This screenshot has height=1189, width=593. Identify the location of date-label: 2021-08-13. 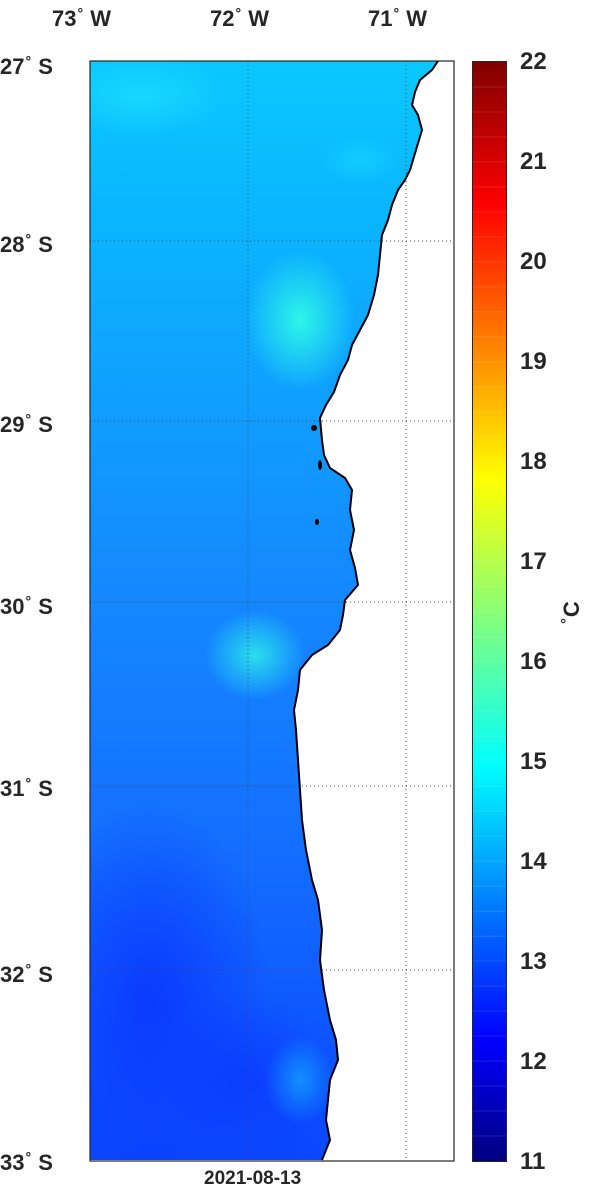
(253, 1178).